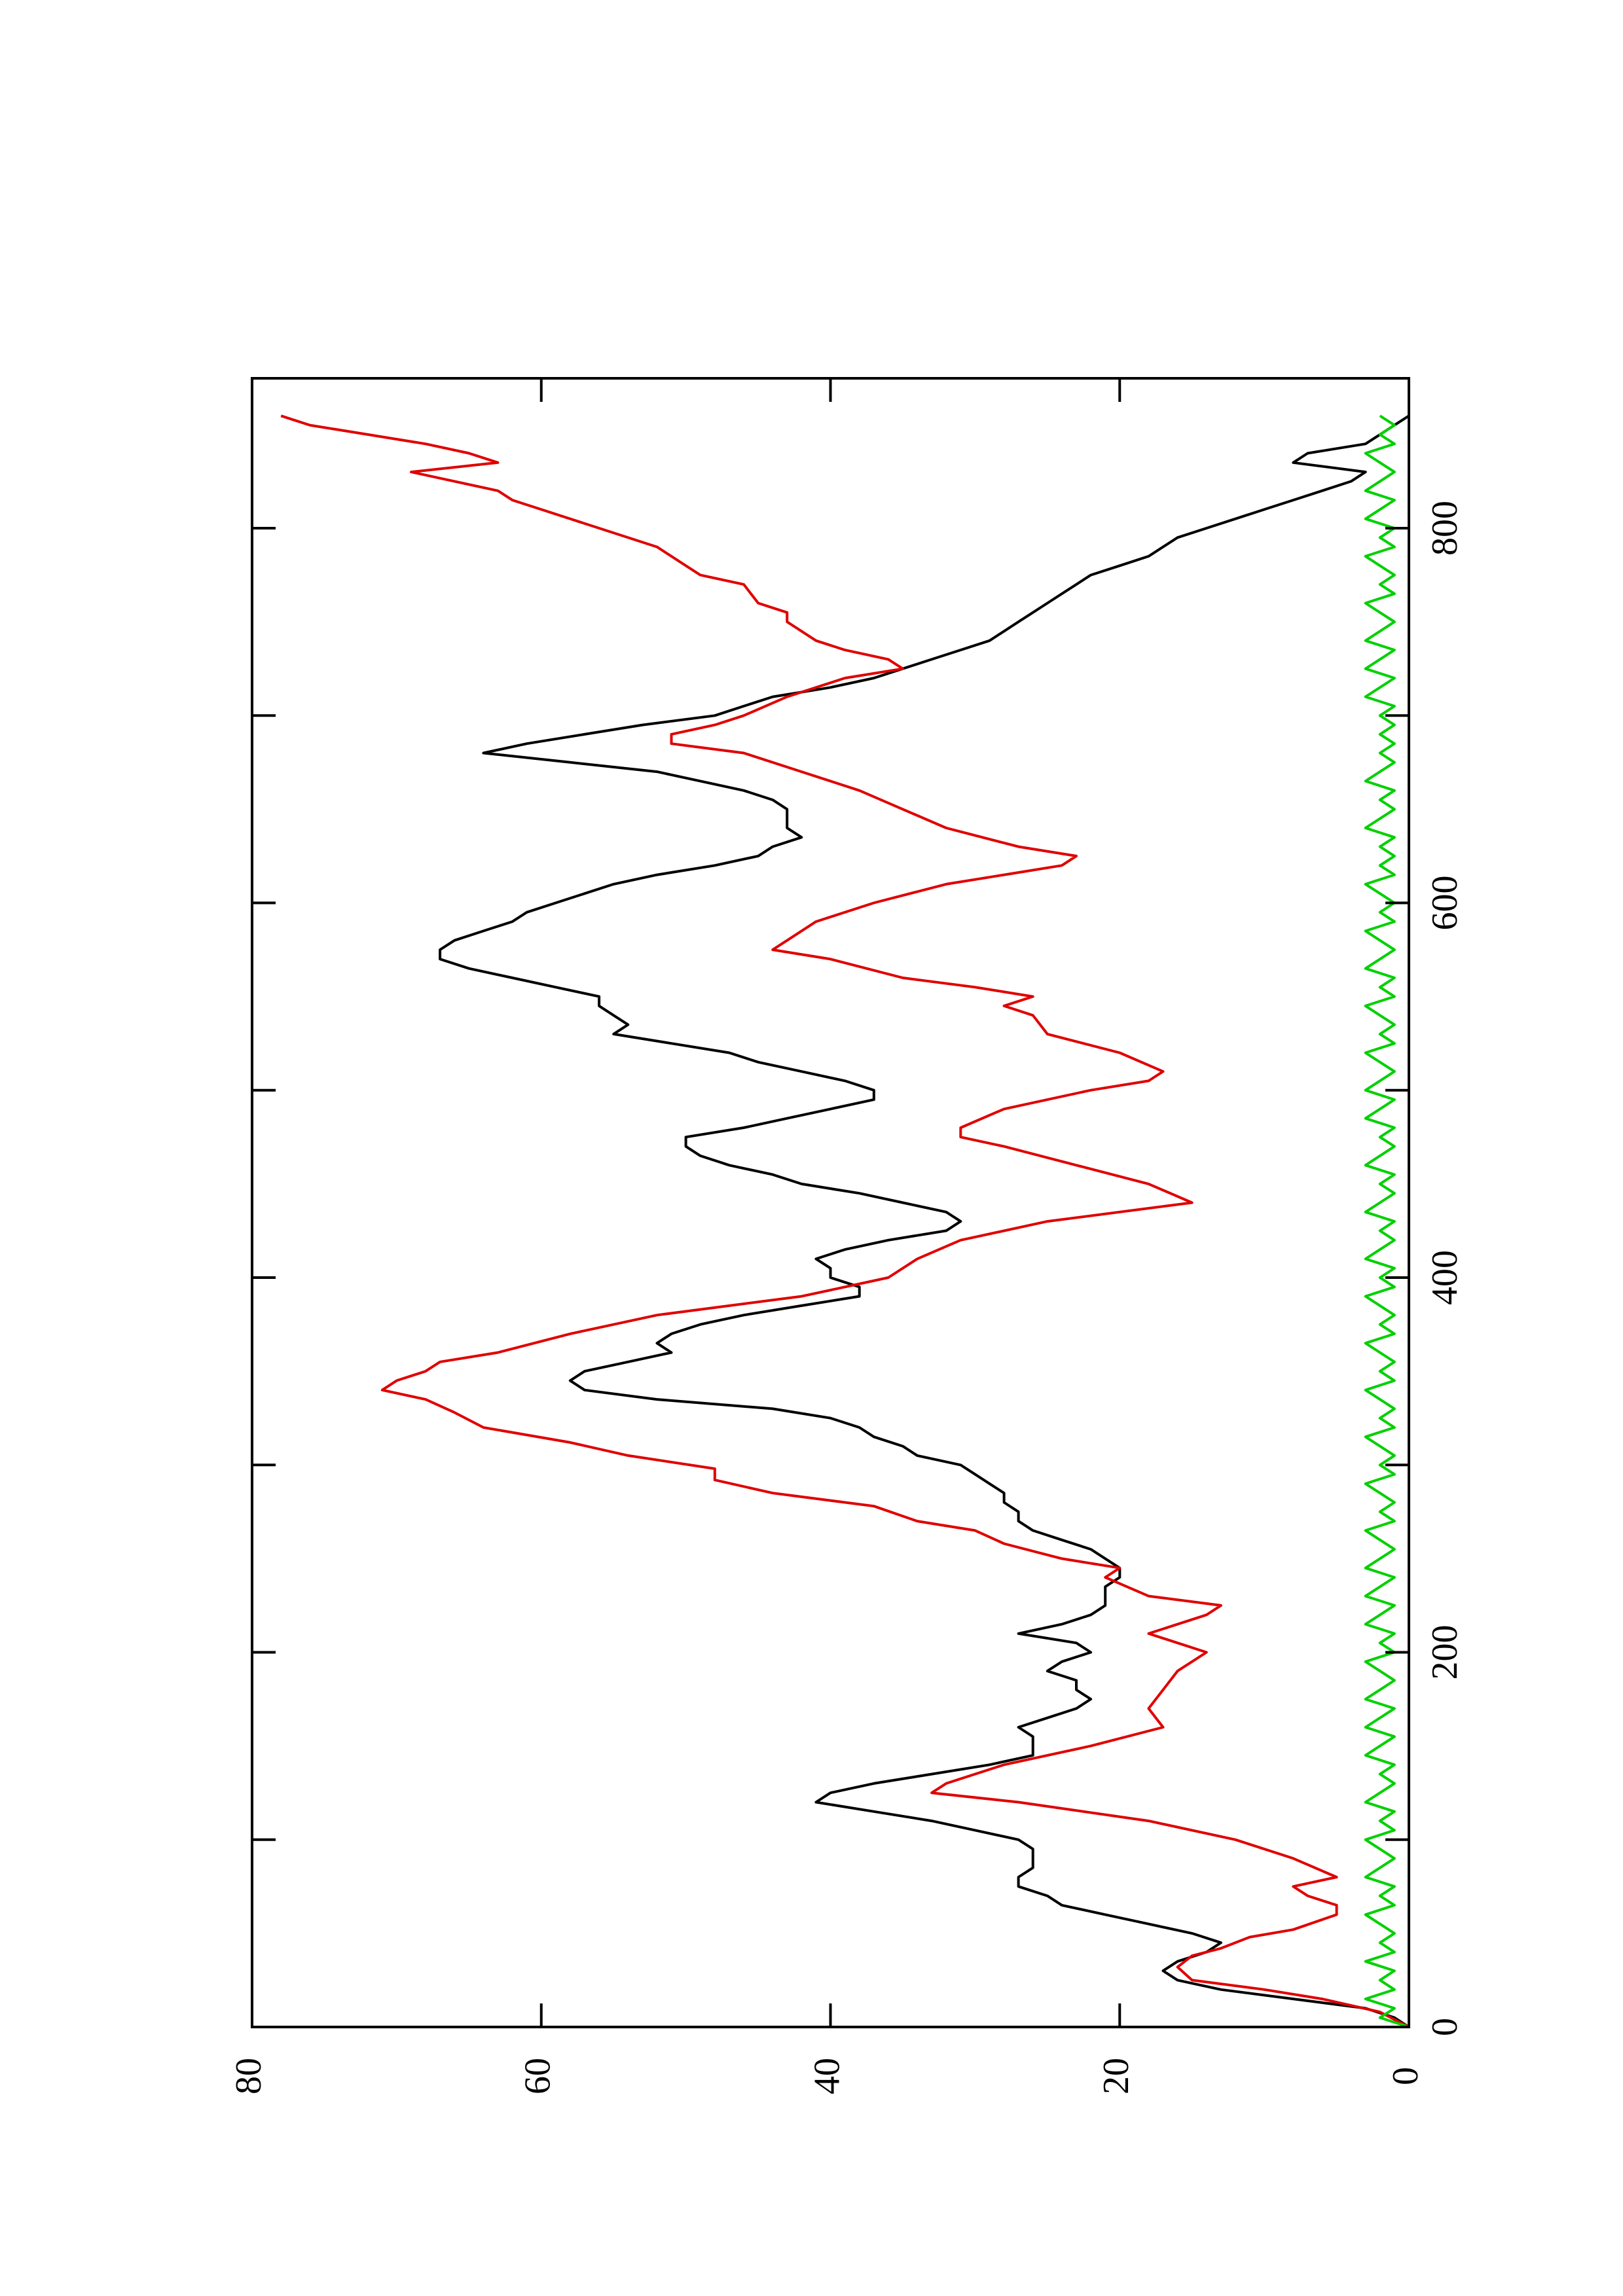 Image resolution: width=1623 pixels, height=2296 pixels. I want to click on x-tick-label: 0, so click(1445, 2027).